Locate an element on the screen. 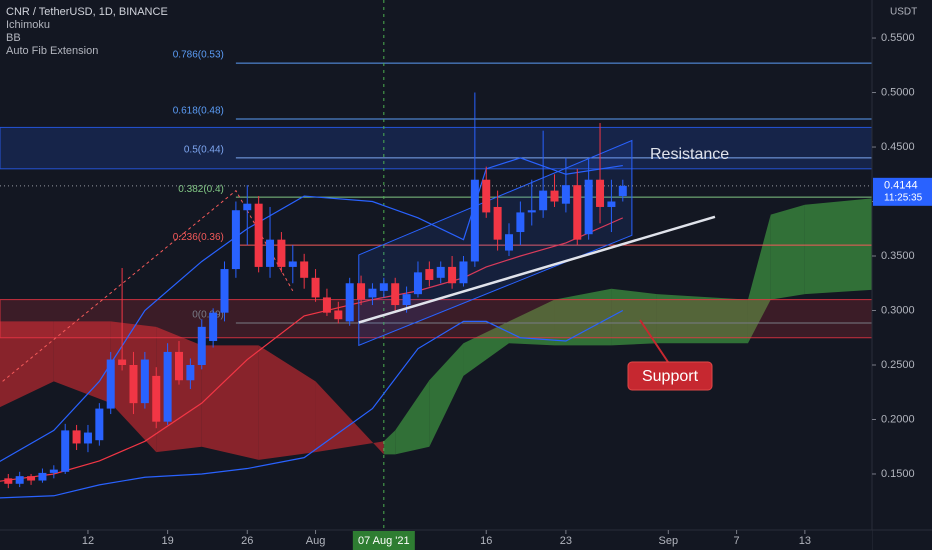 The image size is (932, 550). y-tick-label: 0.5500 is located at coordinates (898, 38).